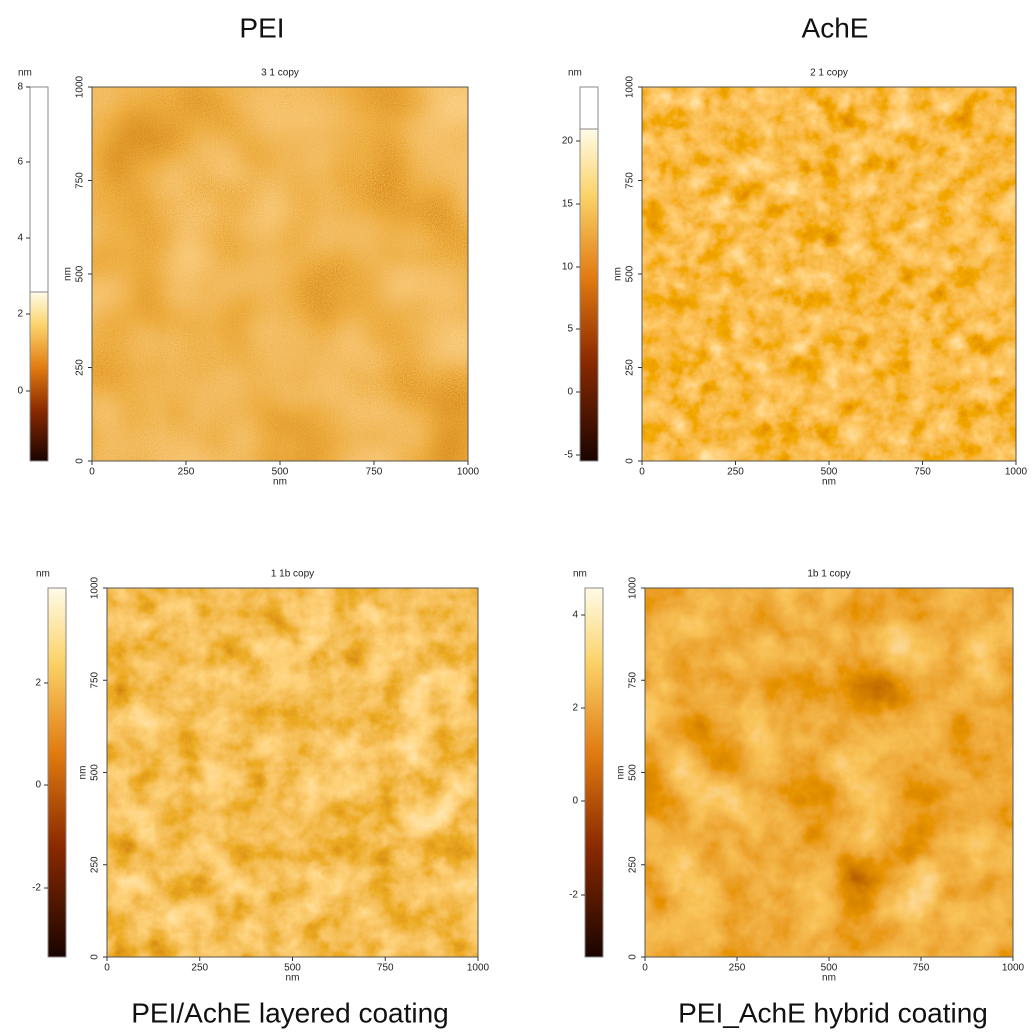 The width and height of the screenshot is (1035, 1034). Describe the element at coordinates (261, 27) in the screenshot. I see `panel-header: PEI` at that location.